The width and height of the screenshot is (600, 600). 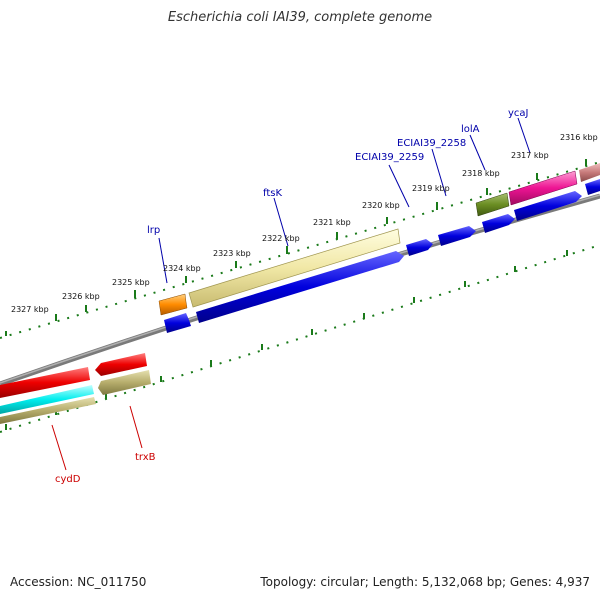 I want to click on gene-lolA, so click(x=492, y=204).